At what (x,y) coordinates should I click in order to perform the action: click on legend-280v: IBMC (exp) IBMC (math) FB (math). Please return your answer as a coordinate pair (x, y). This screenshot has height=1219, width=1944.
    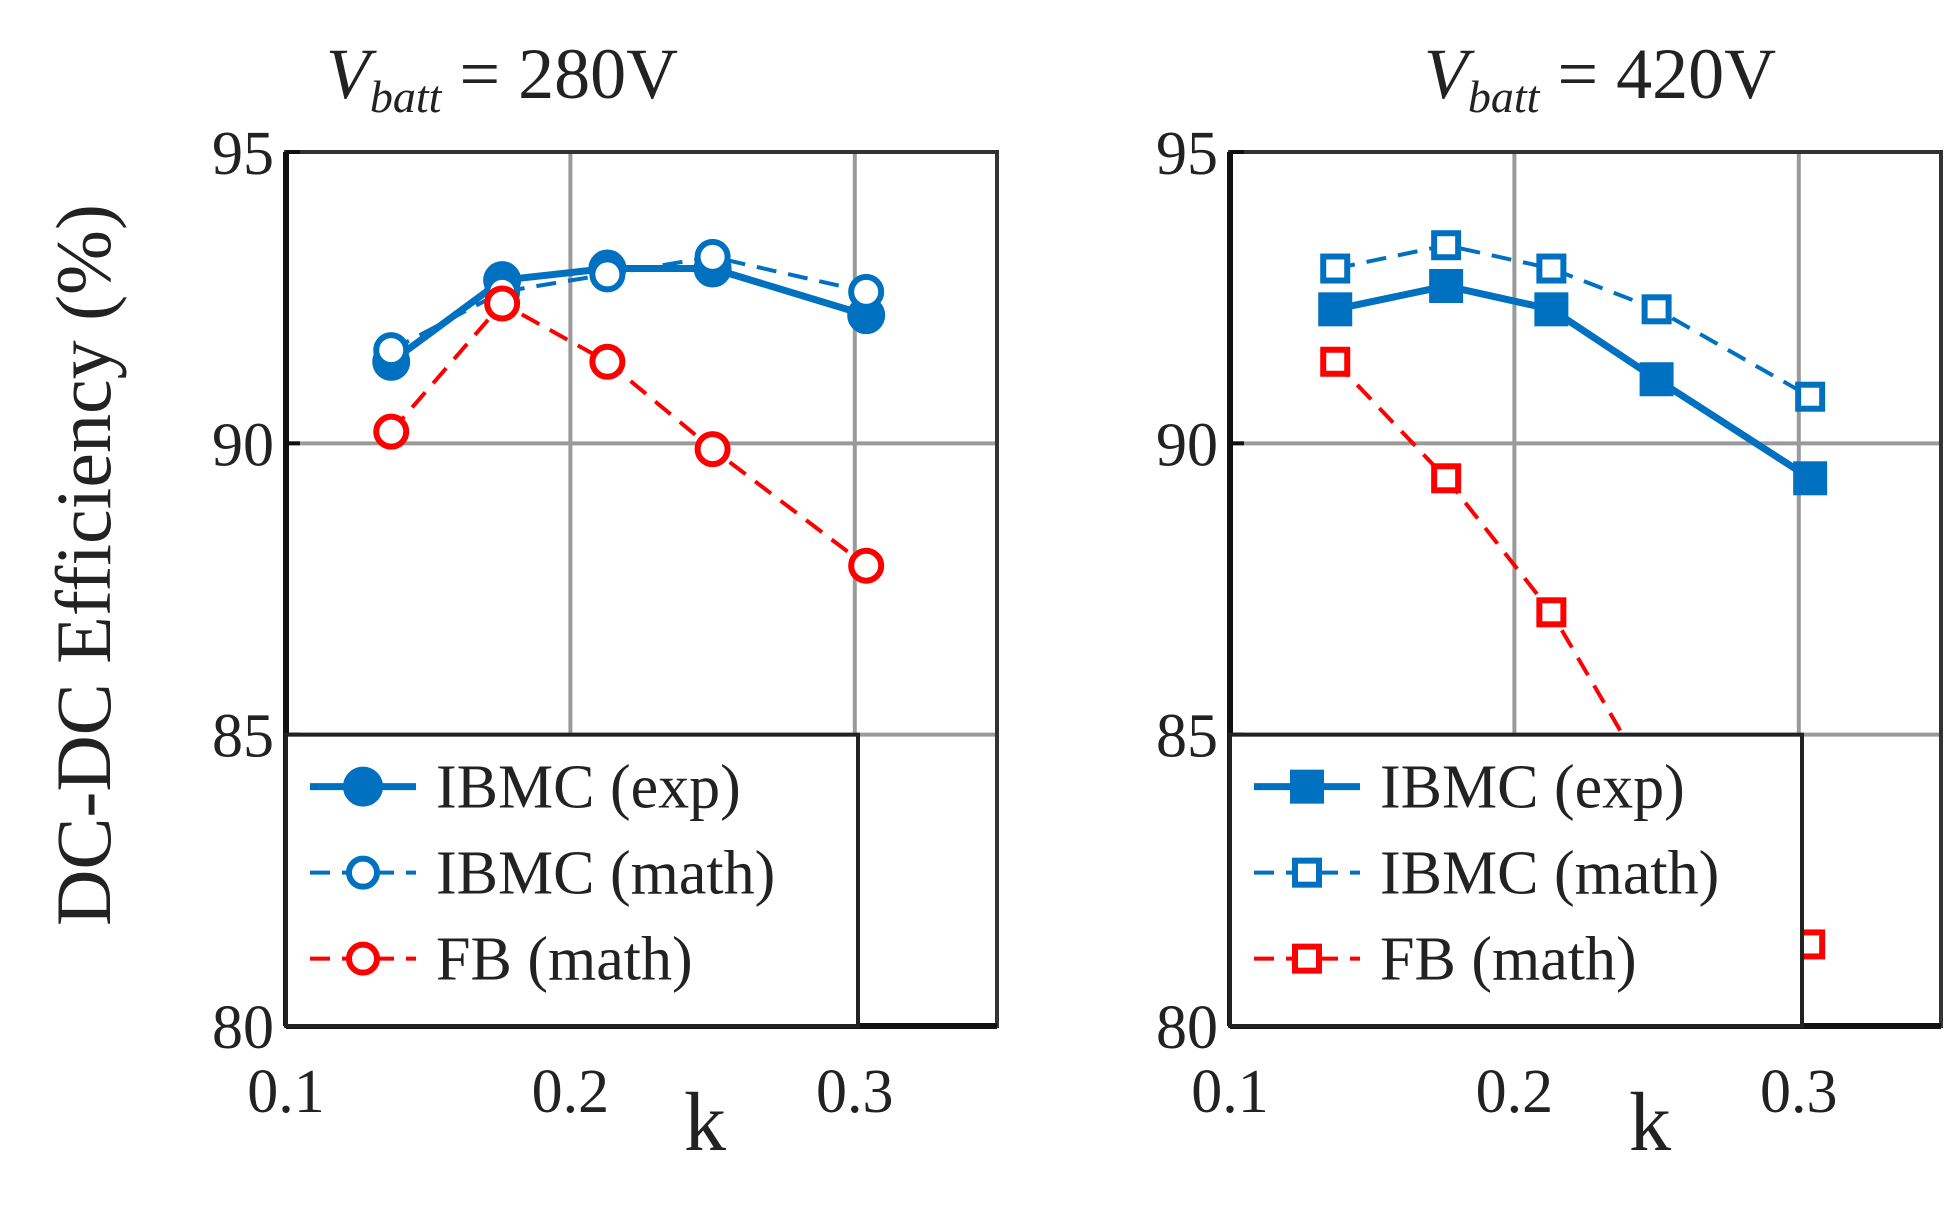
    Looking at the image, I should click on (572, 880).